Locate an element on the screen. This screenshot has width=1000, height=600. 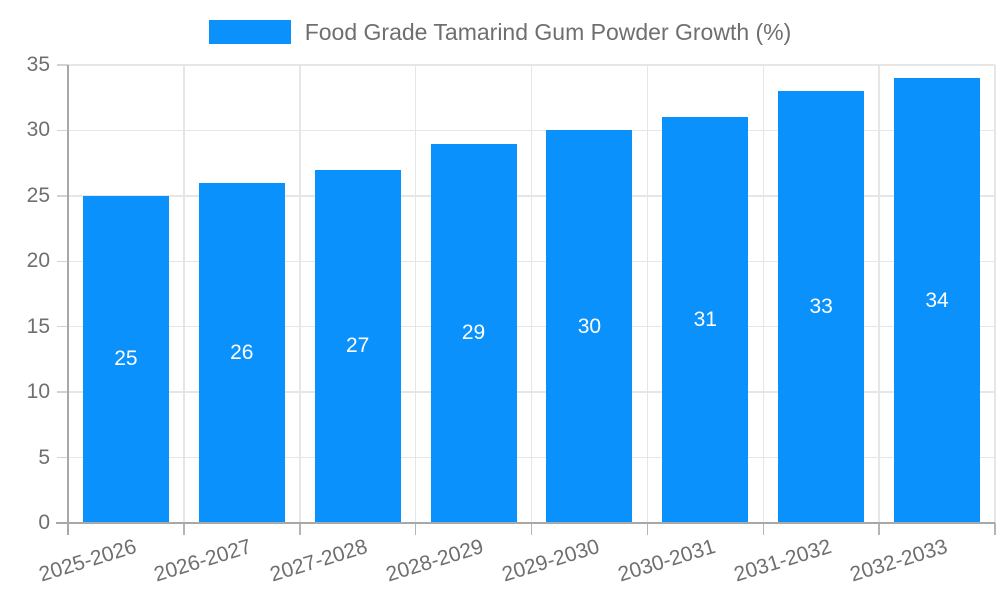
y-axis-line is located at coordinates (67, 300).